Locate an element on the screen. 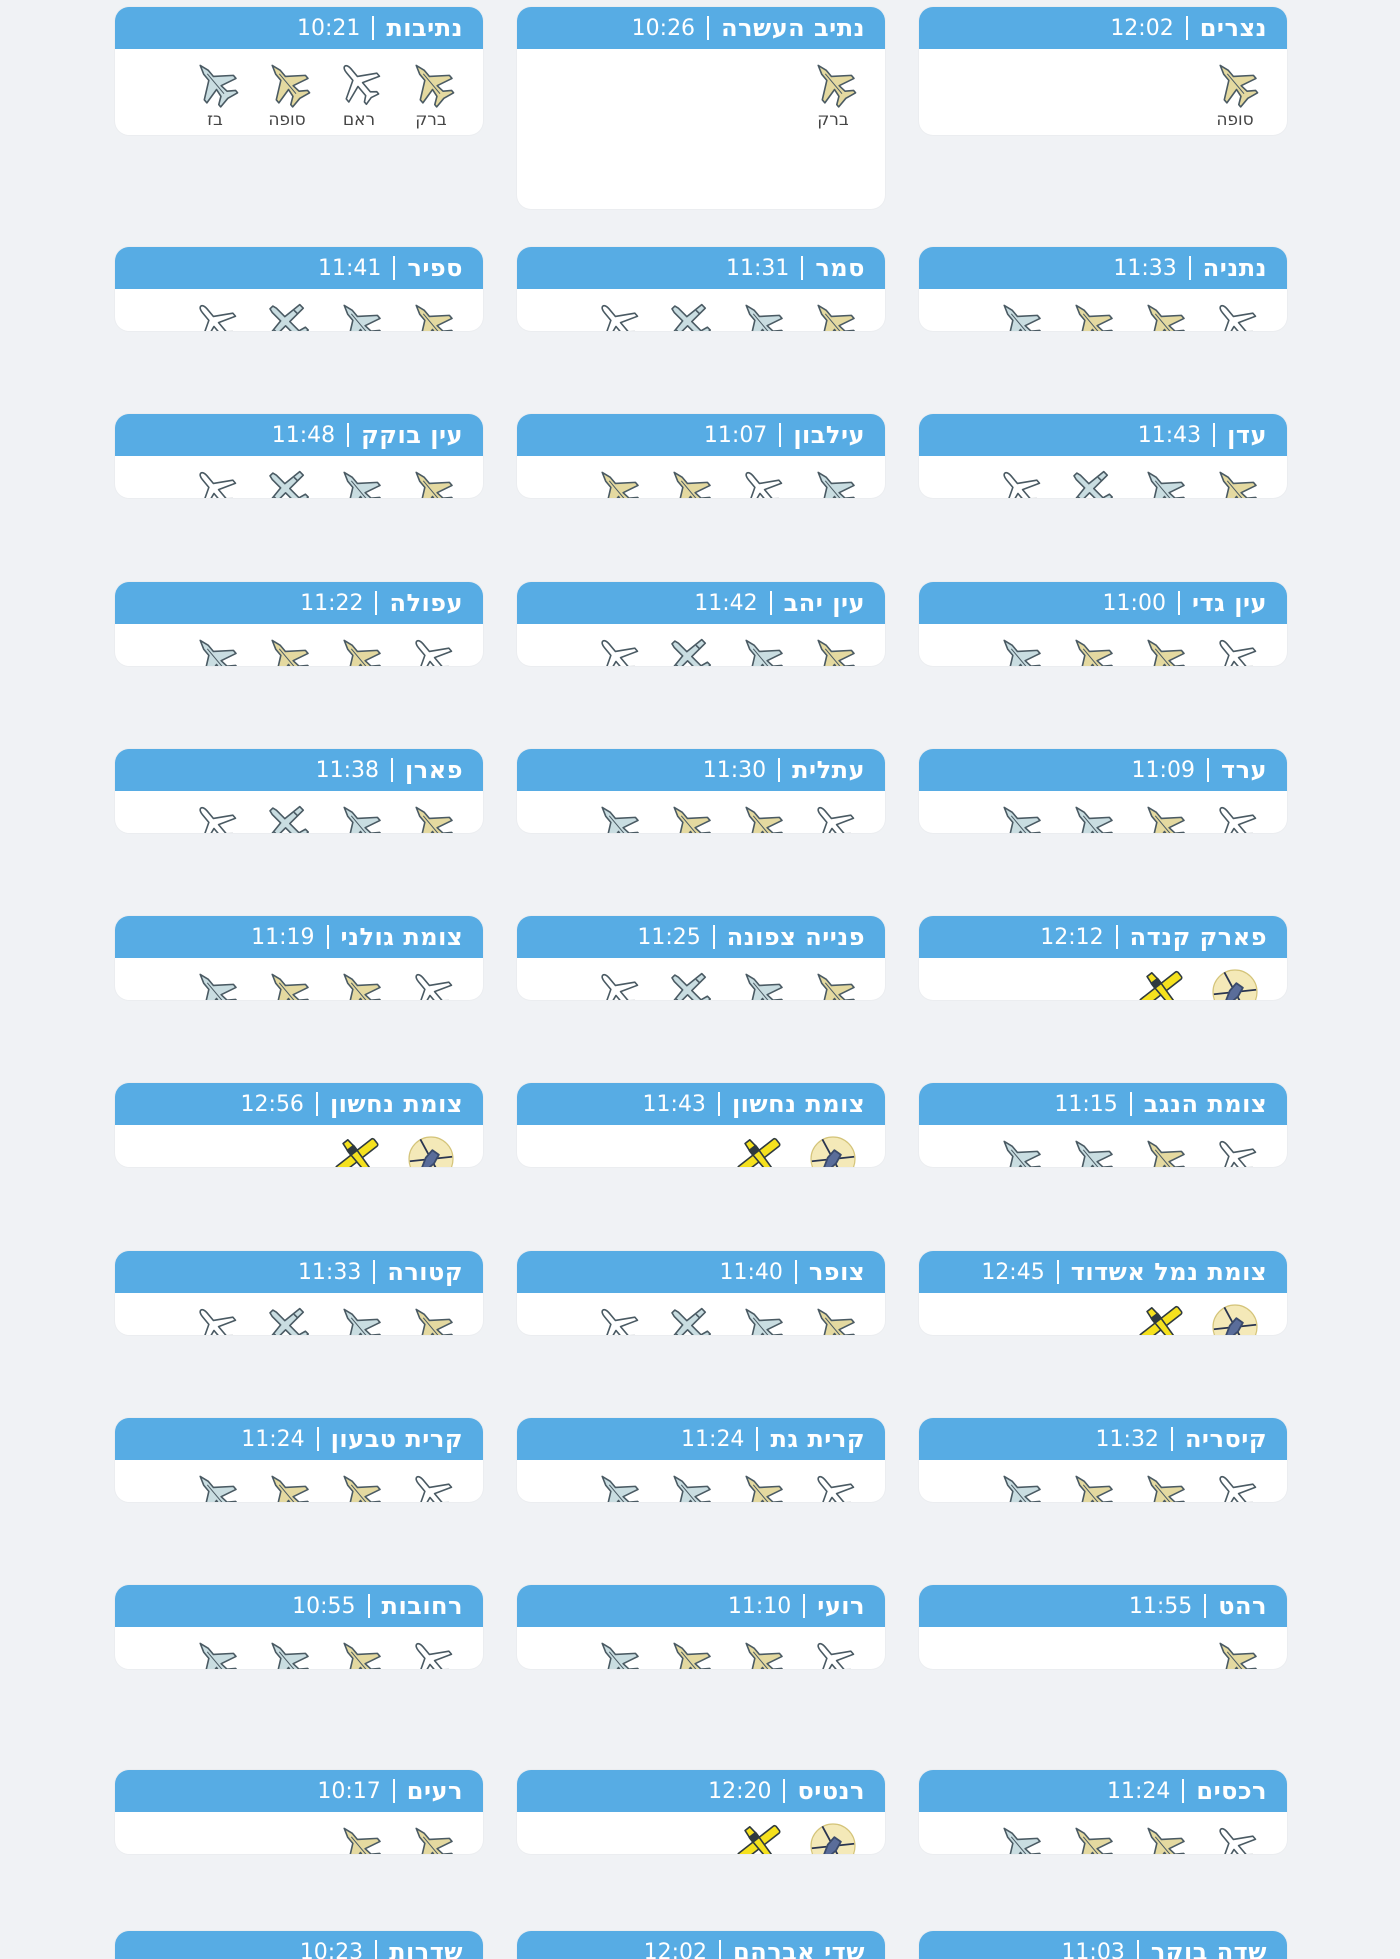 This screenshot has width=1400, height=1959. location-card: נתניה 11:33 ראם סופה ברק אדיר is located at coordinates (1103, 289).